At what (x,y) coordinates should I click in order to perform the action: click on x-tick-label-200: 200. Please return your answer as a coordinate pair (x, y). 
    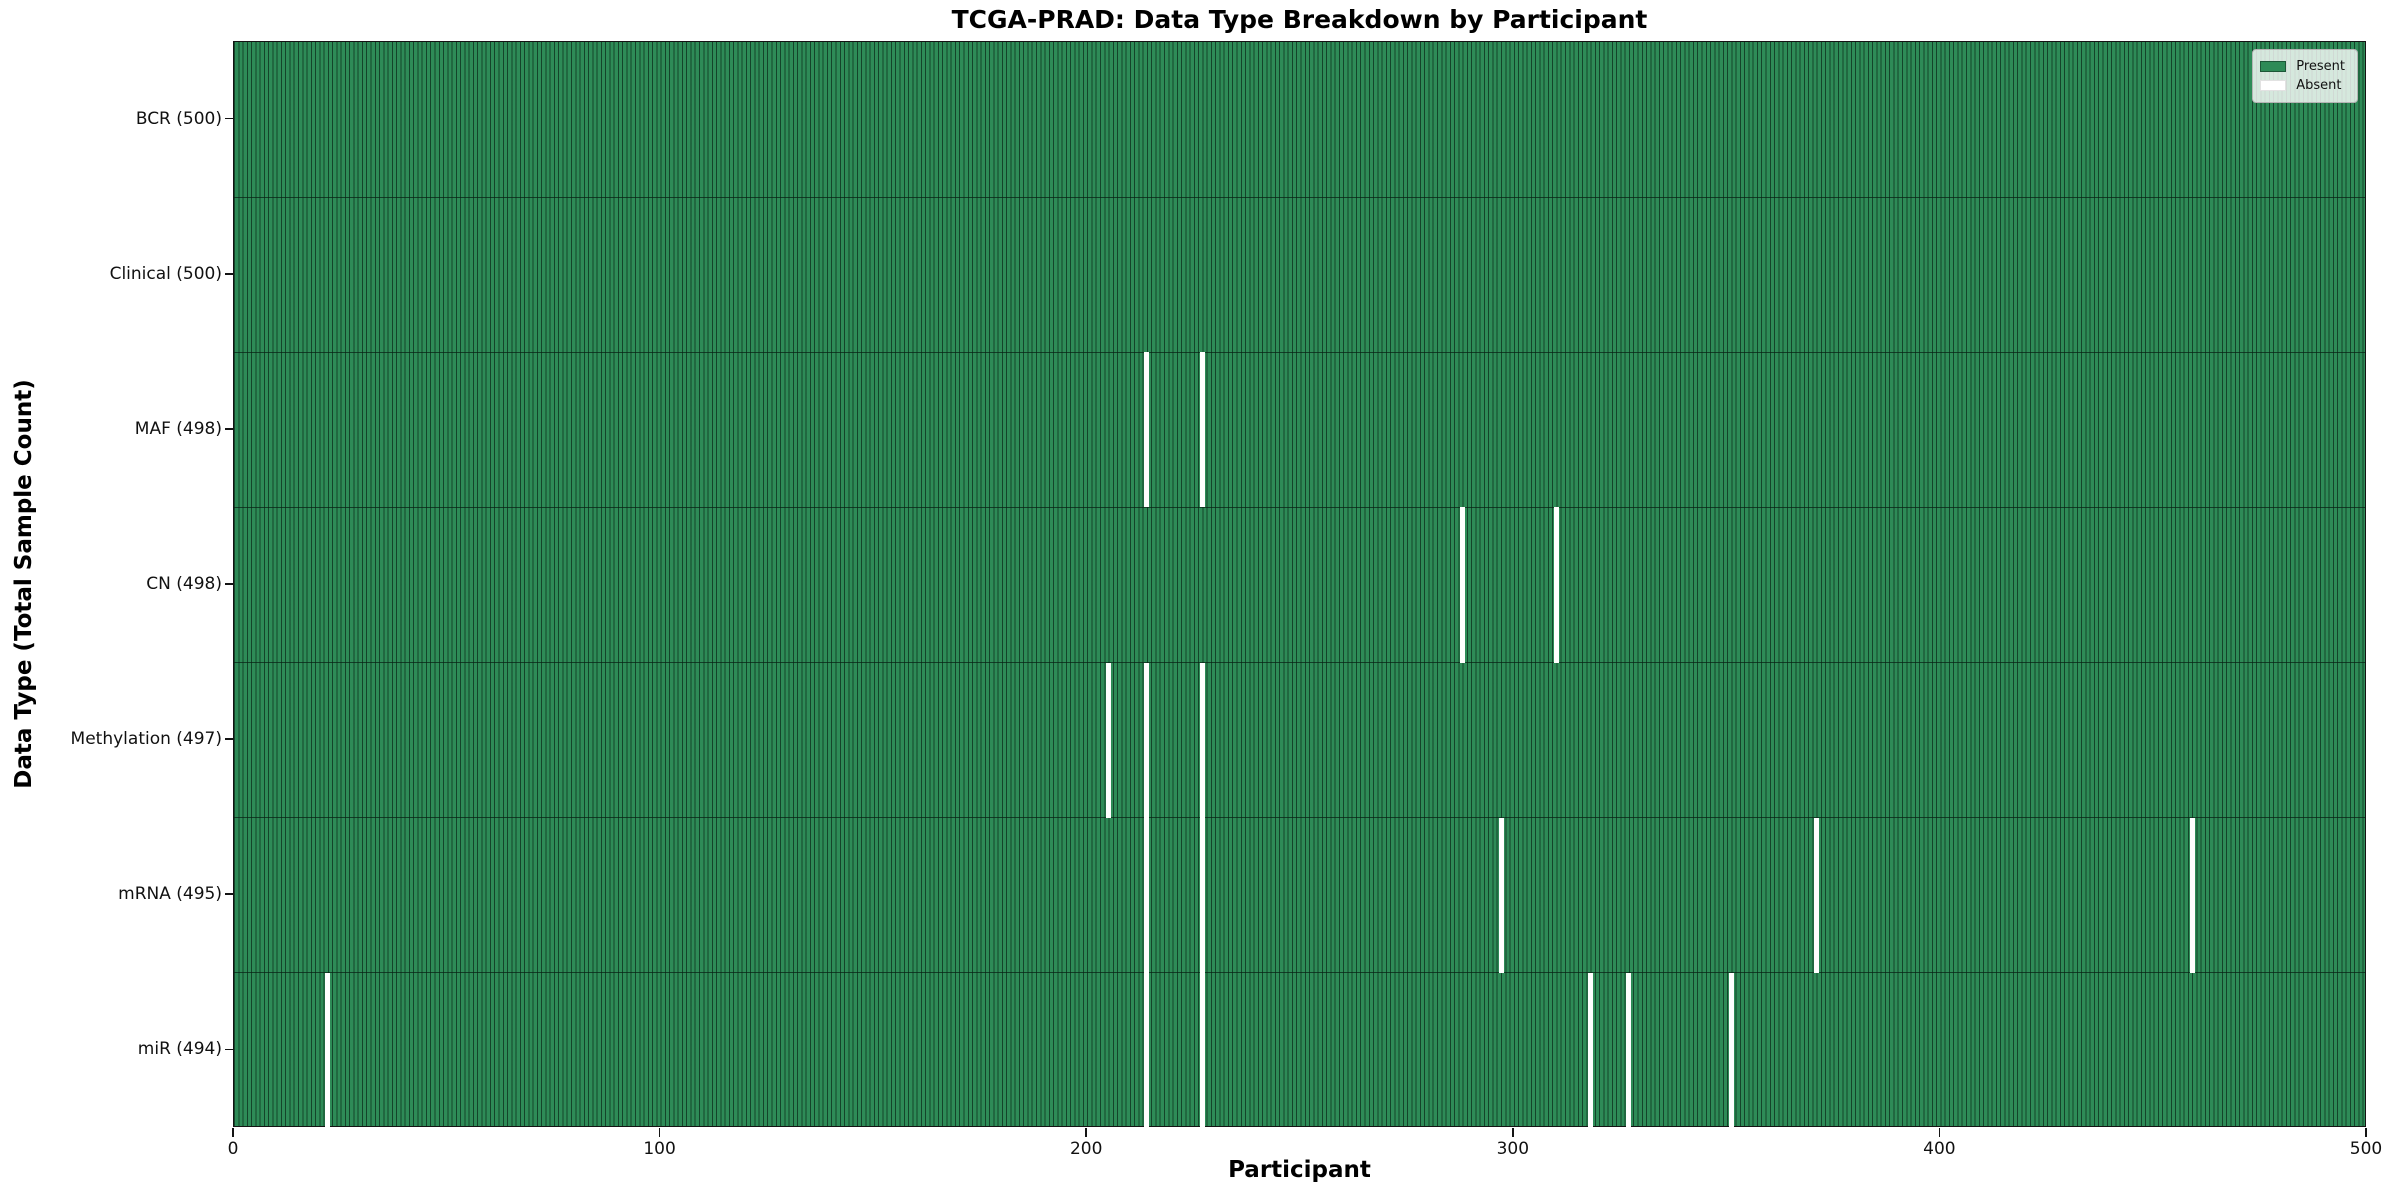
    Looking at the image, I should click on (1086, 1149).